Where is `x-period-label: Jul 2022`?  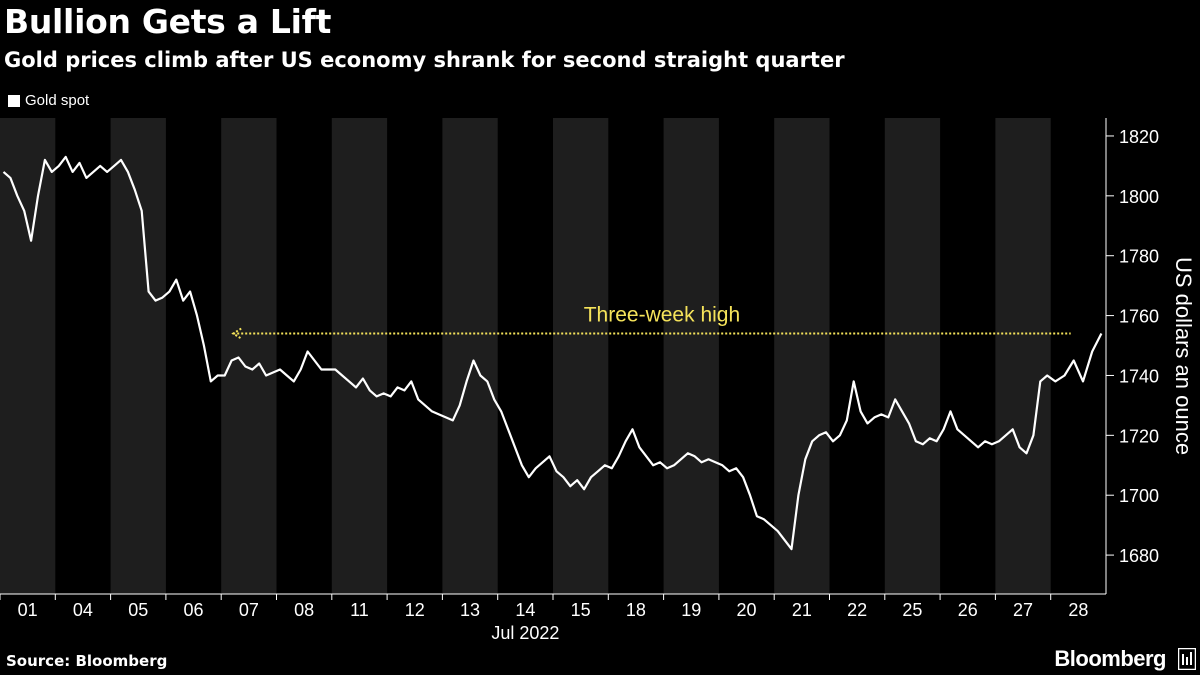 x-period-label: Jul 2022 is located at coordinates (525, 633).